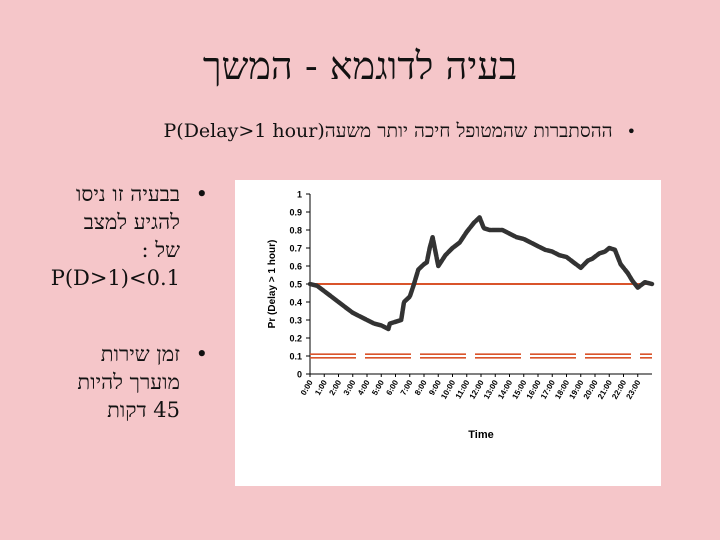 This screenshot has width=720, height=540. What do you see at coordinates (295, 303) in the screenshot?
I see `y-tick-label: 0.4` at bounding box center [295, 303].